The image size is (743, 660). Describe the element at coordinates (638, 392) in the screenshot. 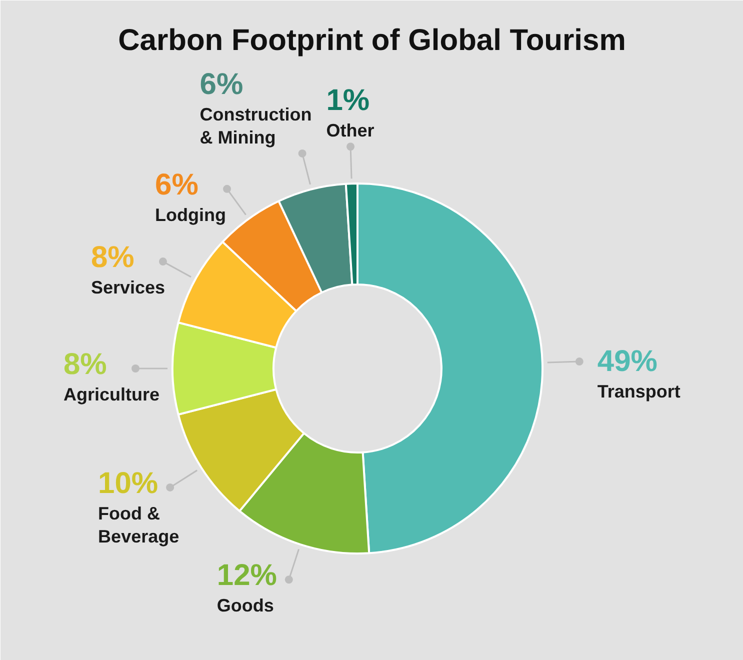

I see `slice-label: Transport` at that location.